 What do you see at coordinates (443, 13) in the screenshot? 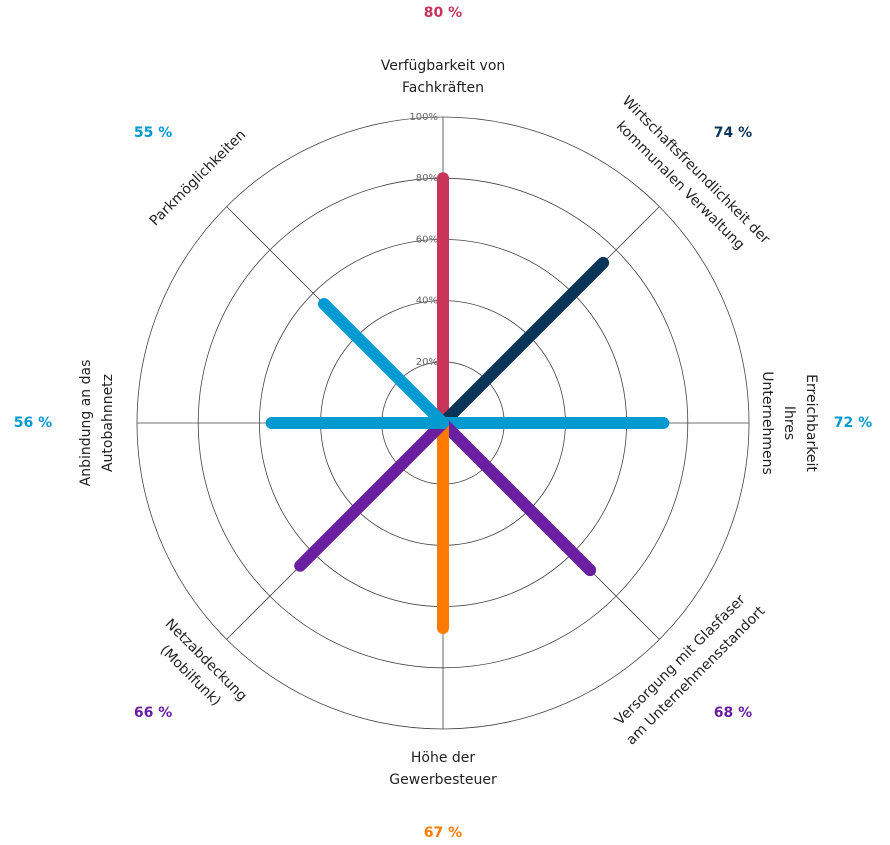
I see `value-label: 80 %` at bounding box center [443, 13].